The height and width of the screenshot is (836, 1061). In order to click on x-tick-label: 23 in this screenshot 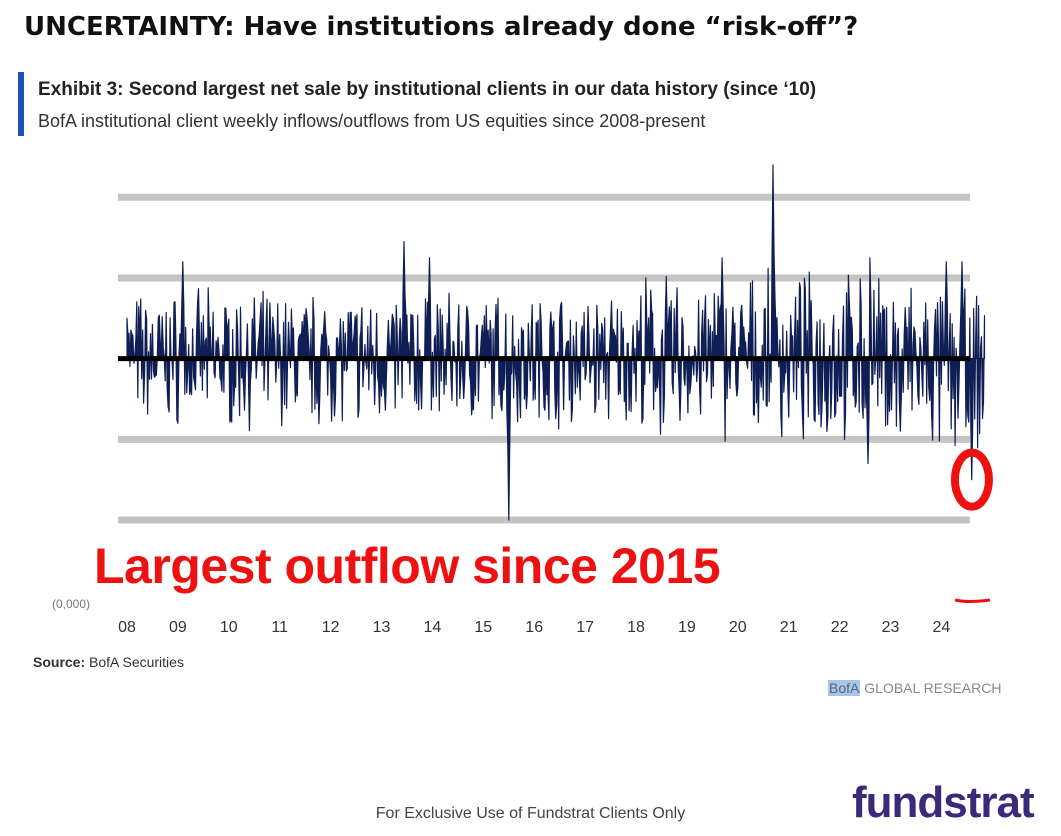, I will do `click(891, 627)`.